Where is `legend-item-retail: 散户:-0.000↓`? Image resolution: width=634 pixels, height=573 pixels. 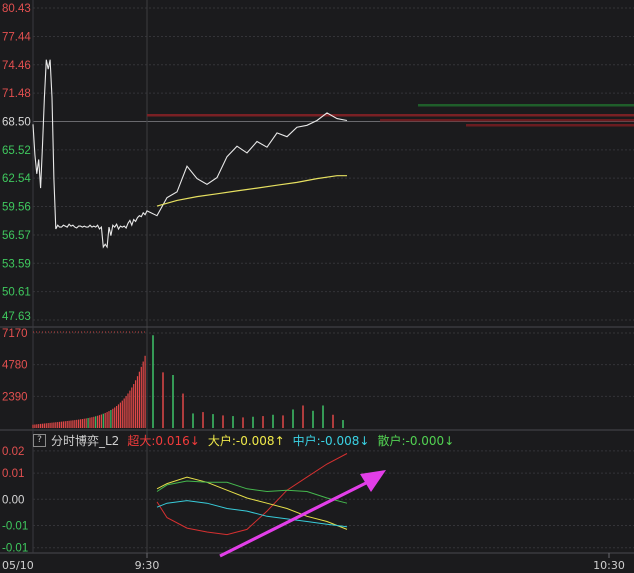
legend-item-retail: 散户:-0.000↓ is located at coordinates (415, 440).